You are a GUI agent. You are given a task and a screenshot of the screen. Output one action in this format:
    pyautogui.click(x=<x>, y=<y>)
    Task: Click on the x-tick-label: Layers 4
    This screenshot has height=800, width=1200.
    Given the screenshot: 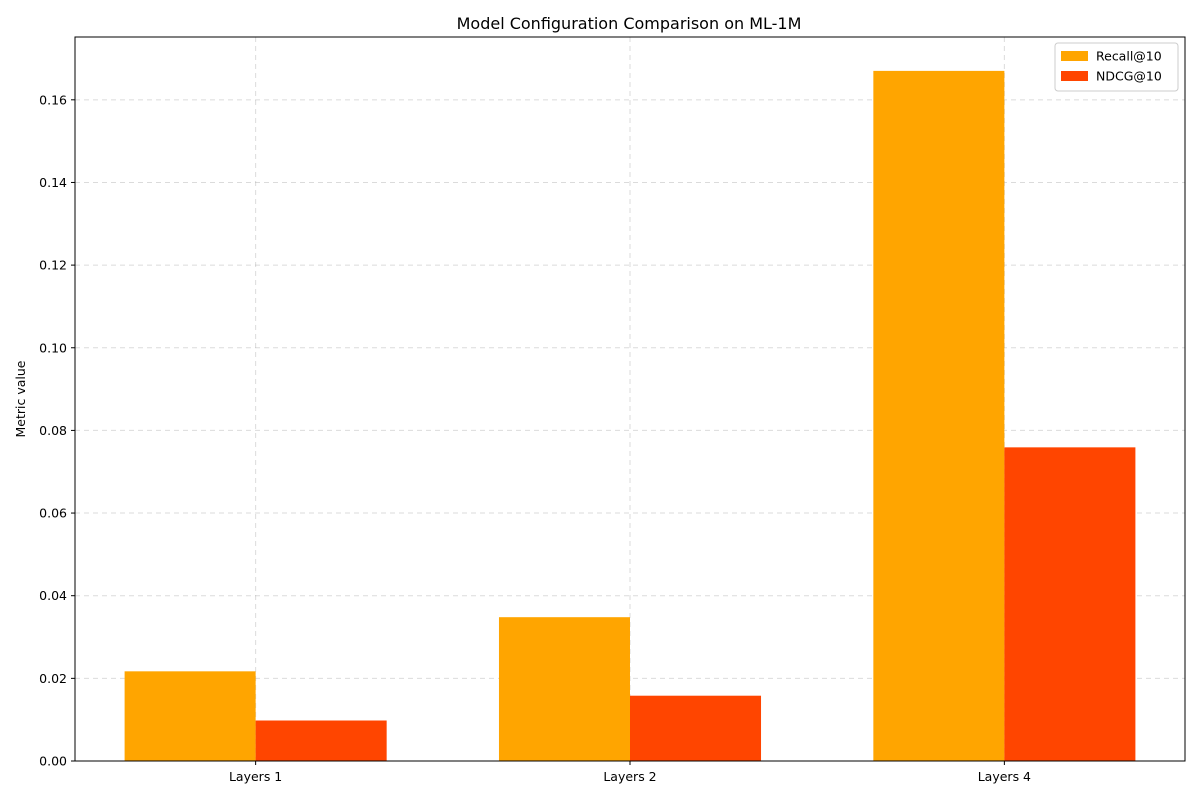 What is the action you would take?
    pyautogui.click(x=1004, y=776)
    